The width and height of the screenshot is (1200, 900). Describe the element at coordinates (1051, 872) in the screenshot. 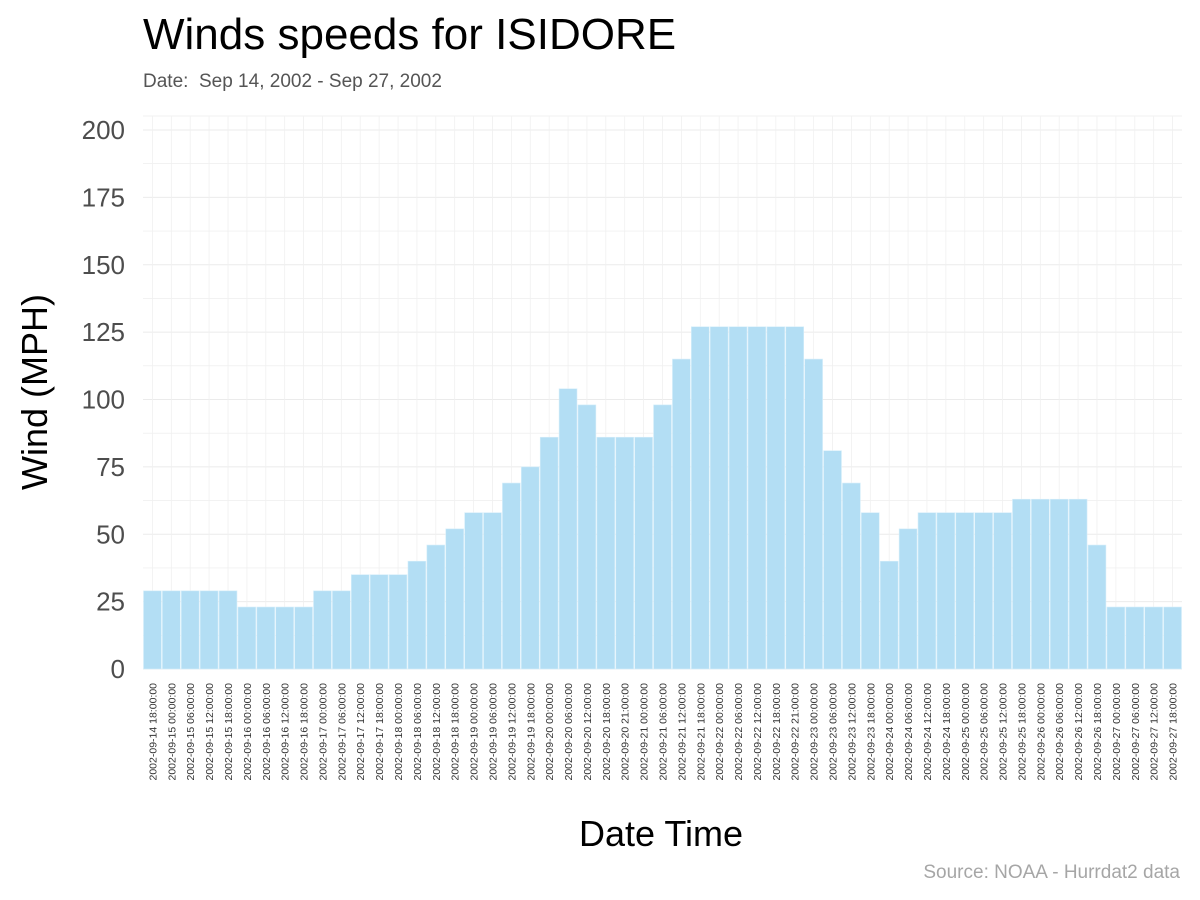

I see `source-caption: Source: NOAA - Hurrdat2 data` at that location.